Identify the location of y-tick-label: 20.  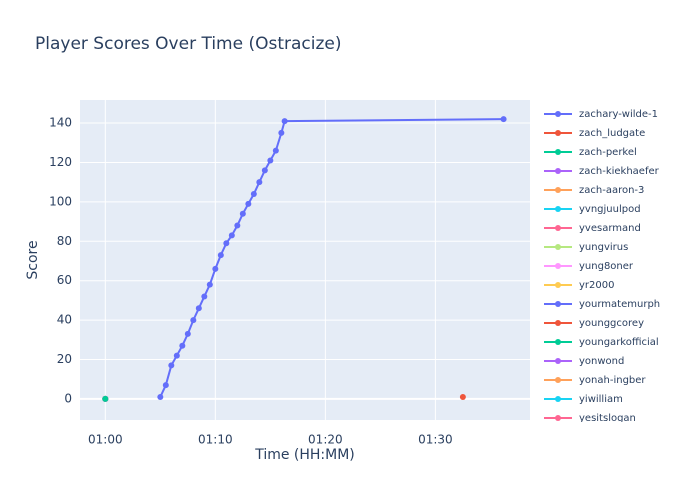
(64, 359).